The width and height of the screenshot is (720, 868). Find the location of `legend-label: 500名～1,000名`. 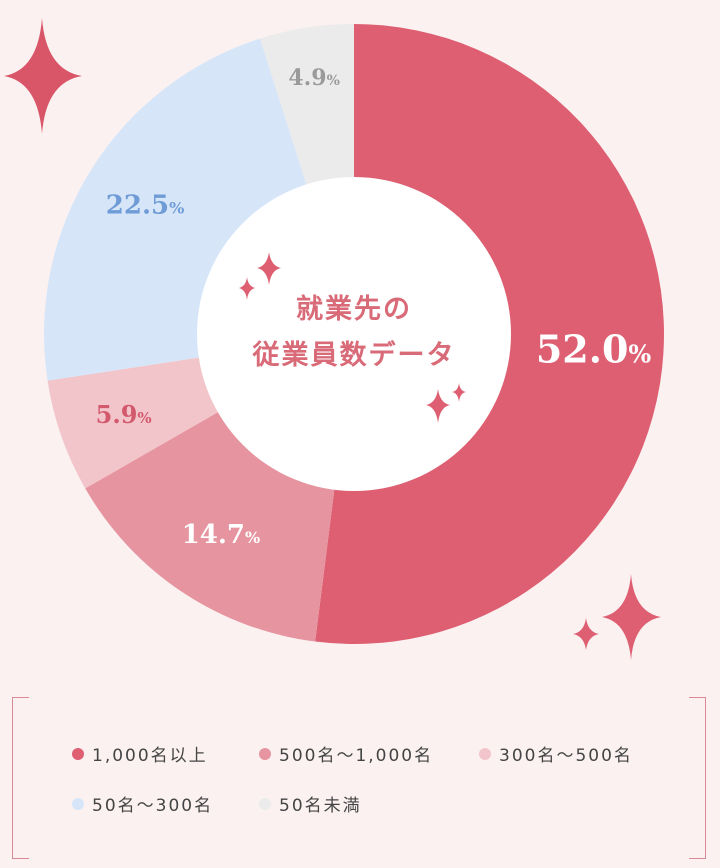

legend-label: 500名～1,000名 is located at coordinates (356, 756).